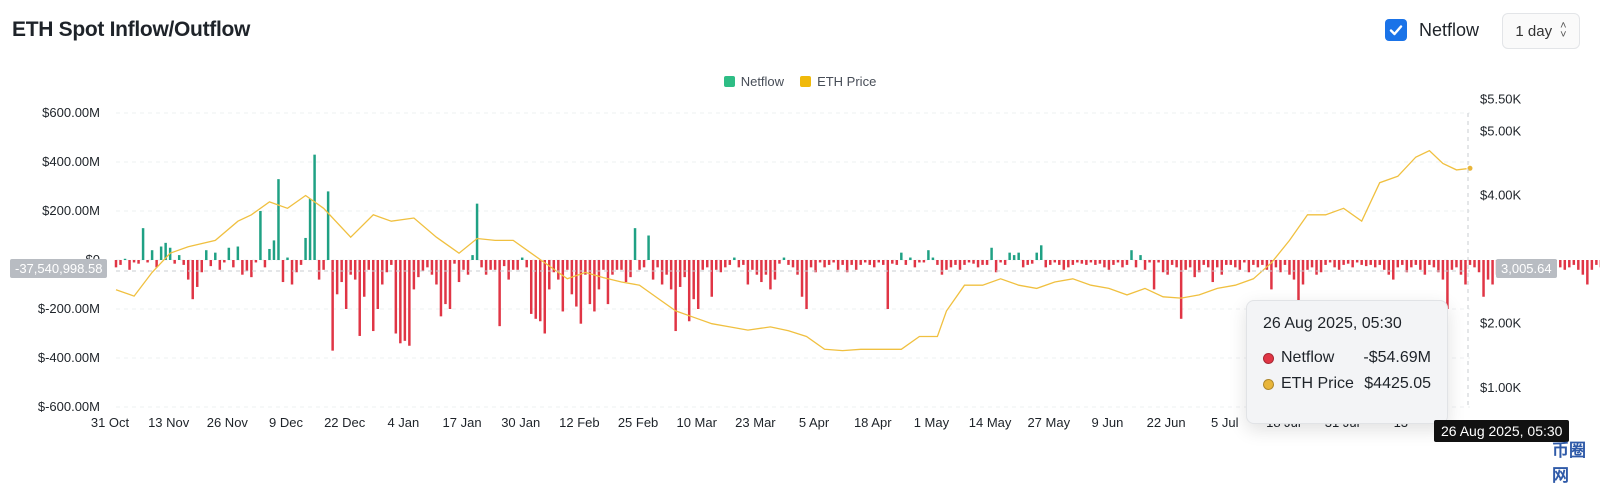  I want to click on y-tick-left: $-200.00M, so click(69, 308).